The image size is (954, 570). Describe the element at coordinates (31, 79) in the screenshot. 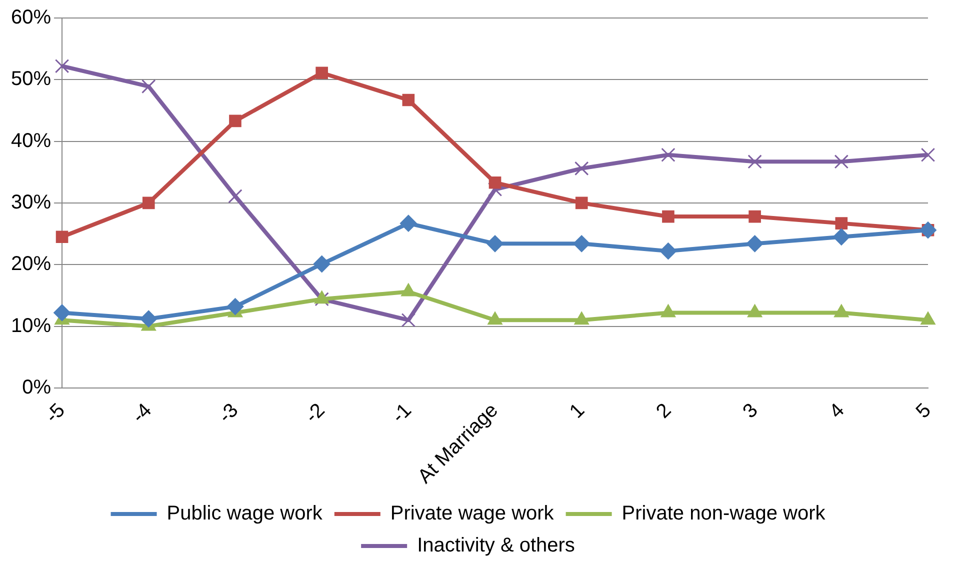

I see `y-tick-label: 50%` at that location.